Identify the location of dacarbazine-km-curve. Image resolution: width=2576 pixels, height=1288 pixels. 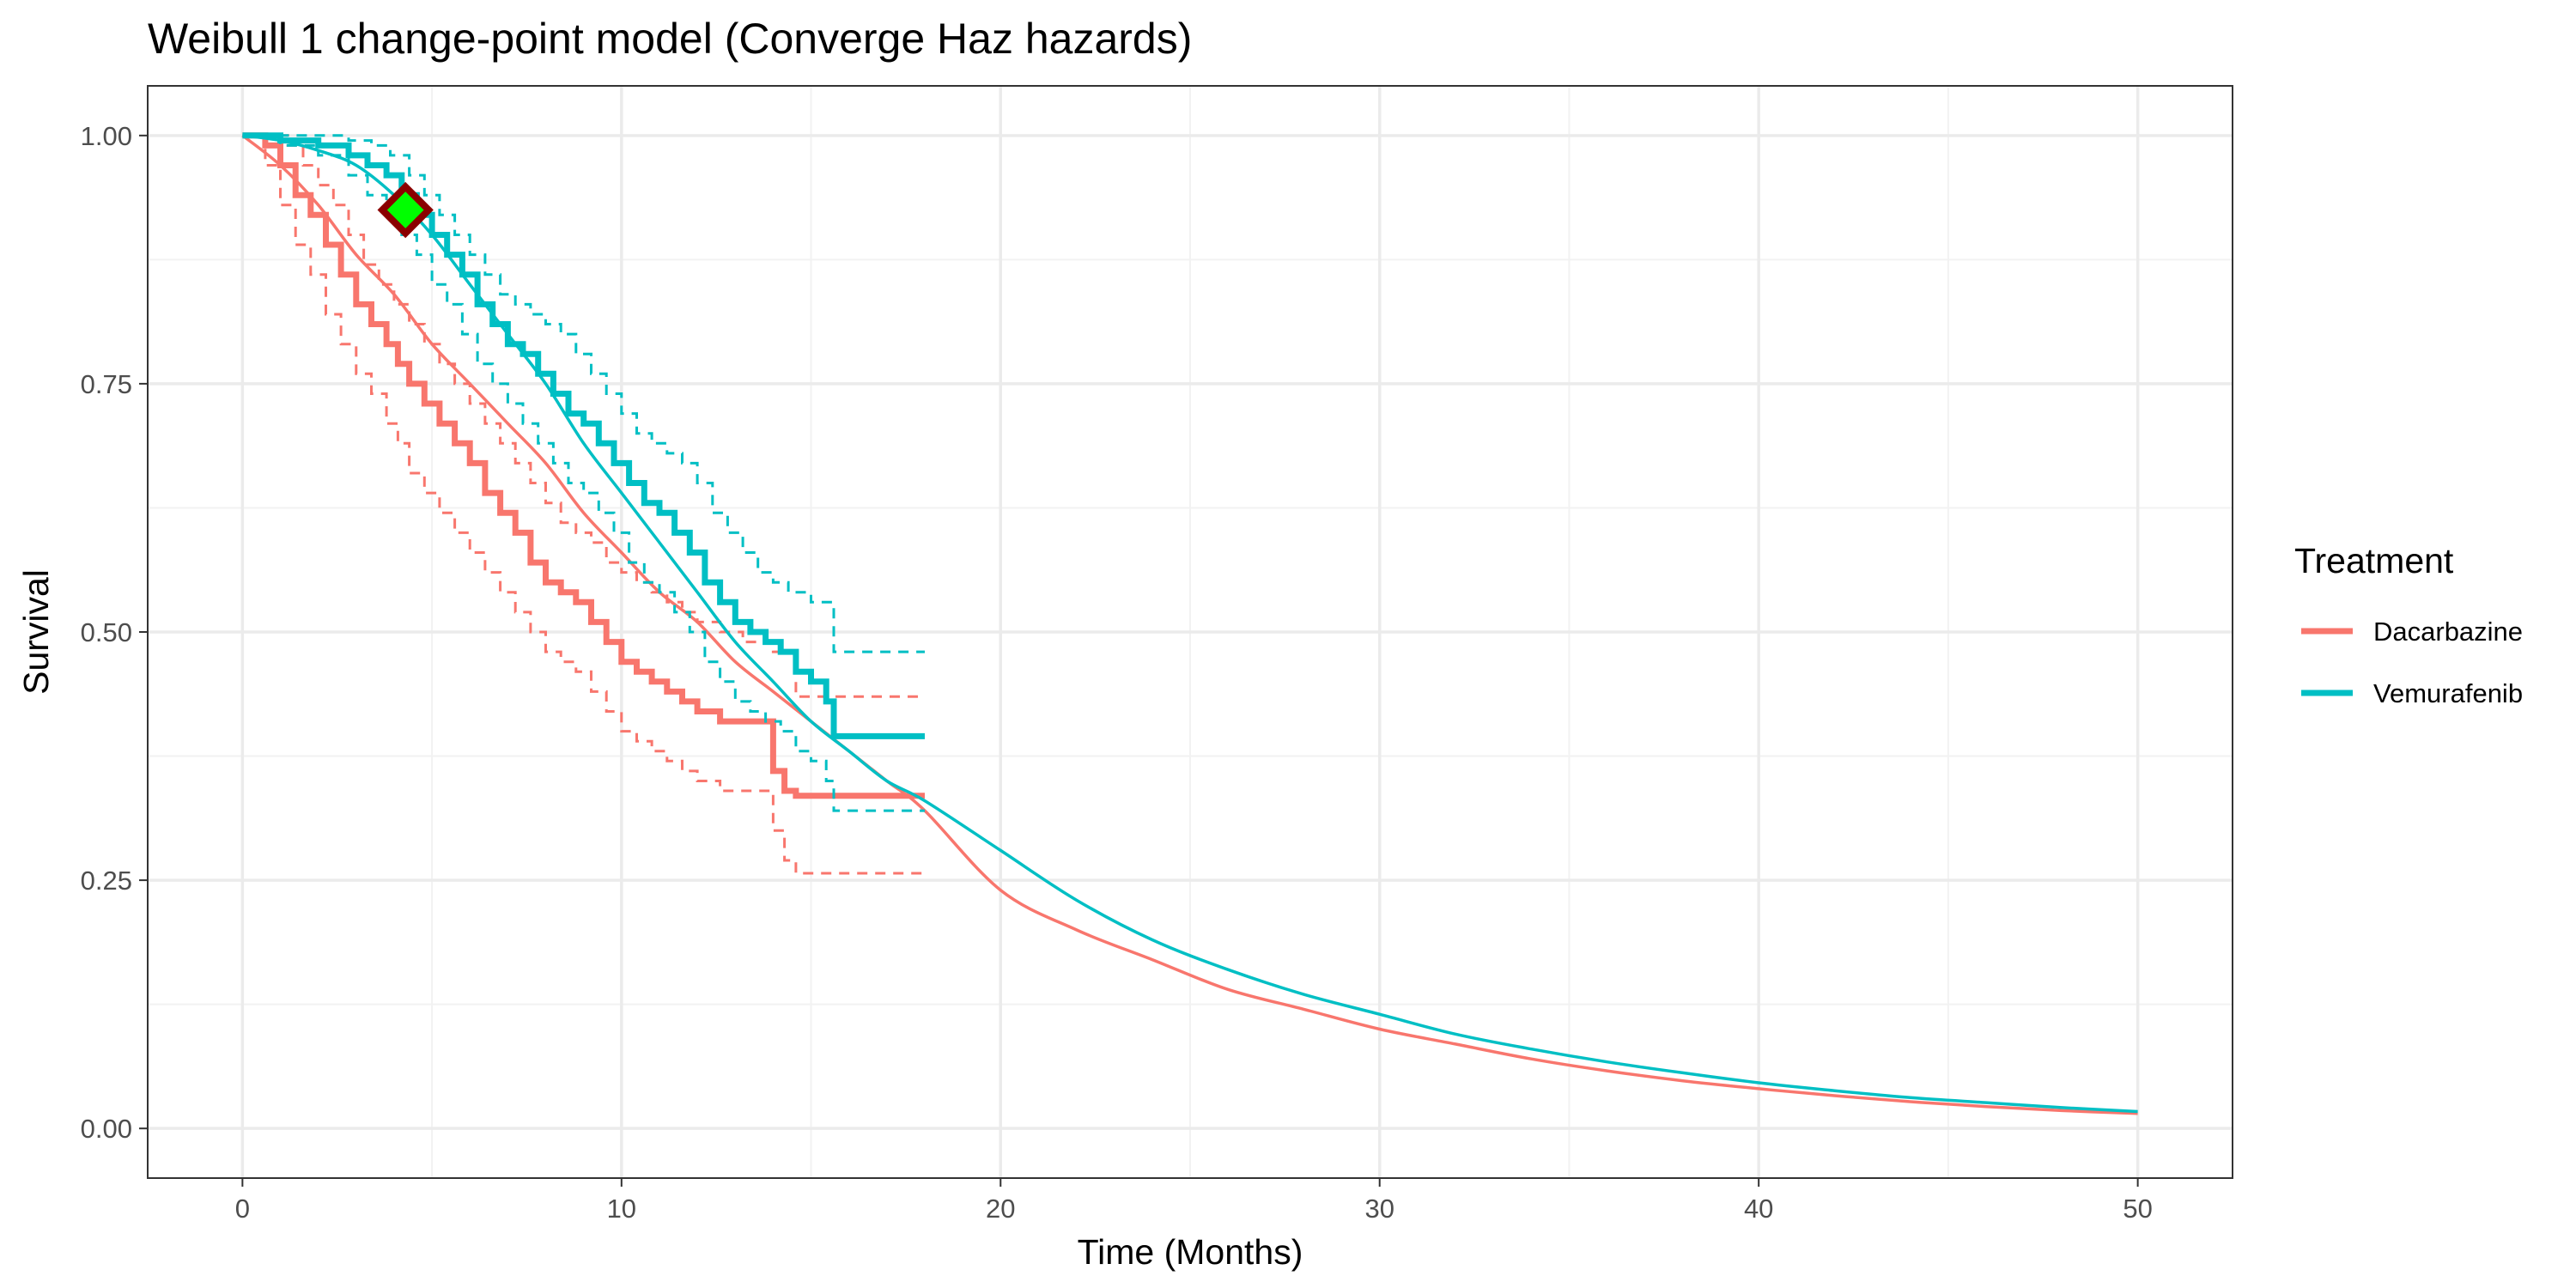
(583, 466).